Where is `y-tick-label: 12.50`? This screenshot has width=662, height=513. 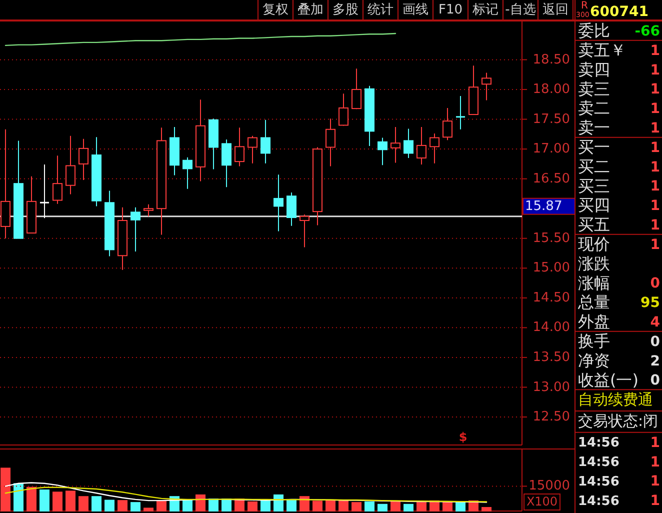
y-tick-label: 12.50 is located at coordinates (551, 417).